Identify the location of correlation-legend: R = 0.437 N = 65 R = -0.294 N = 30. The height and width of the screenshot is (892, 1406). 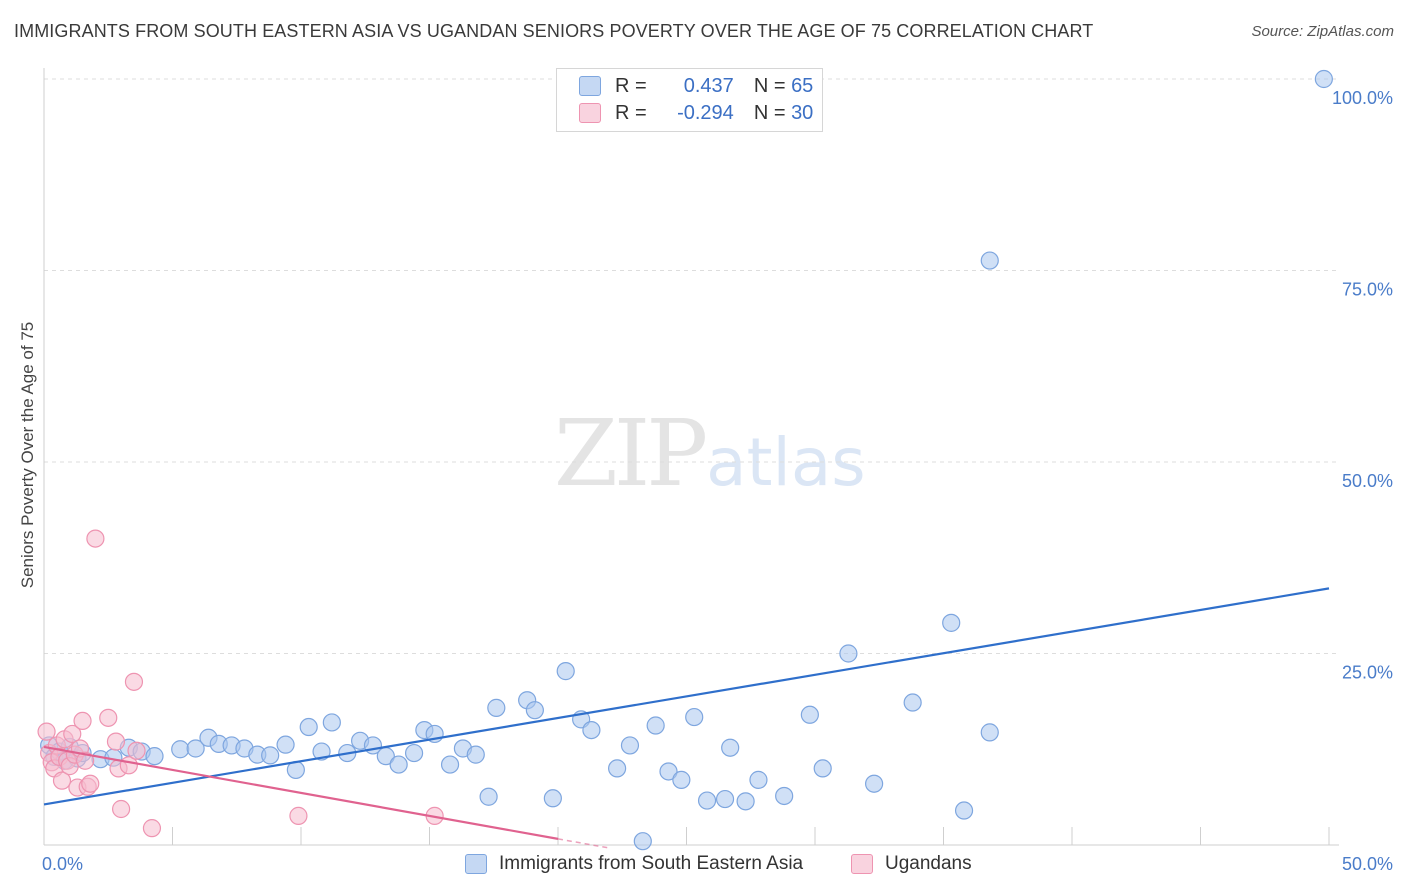
(689, 100).